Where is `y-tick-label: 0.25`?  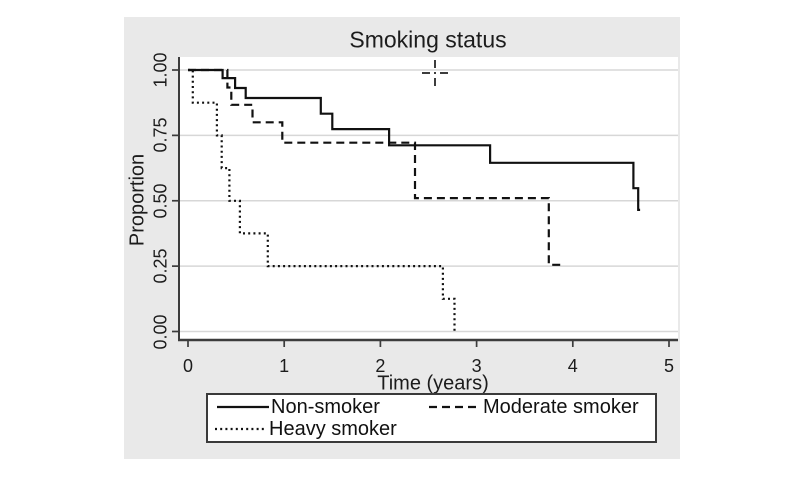 y-tick-label: 0.25 is located at coordinates (160, 266).